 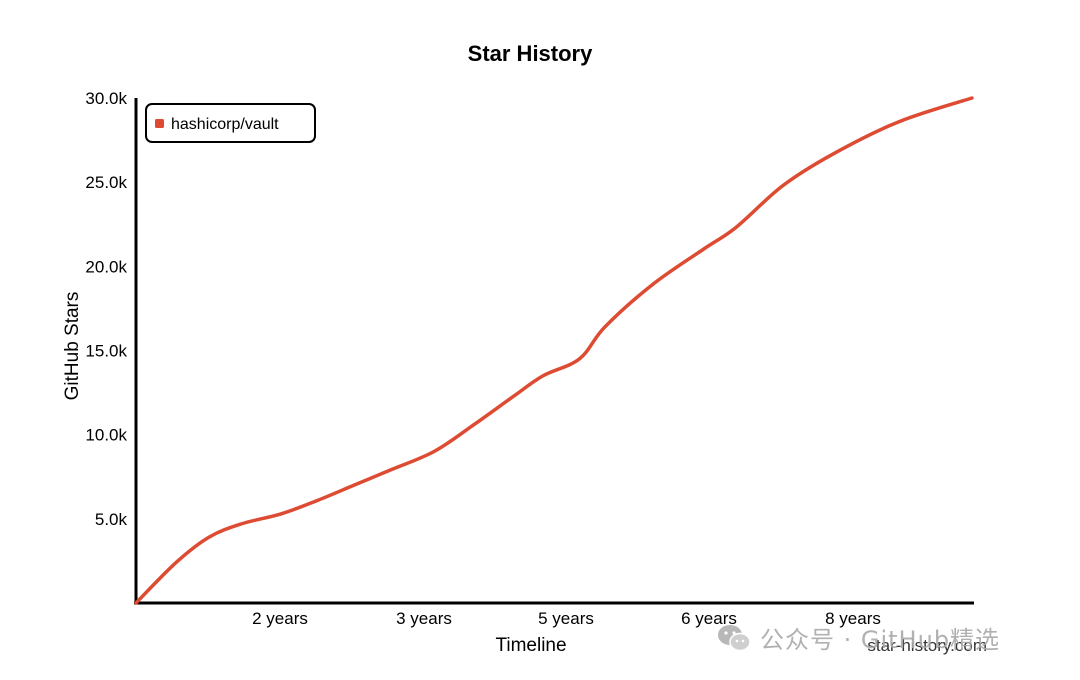 What do you see at coordinates (106, 351) in the screenshot?
I see `y-tick-label: 15.0k` at bounding box center [106, 351].